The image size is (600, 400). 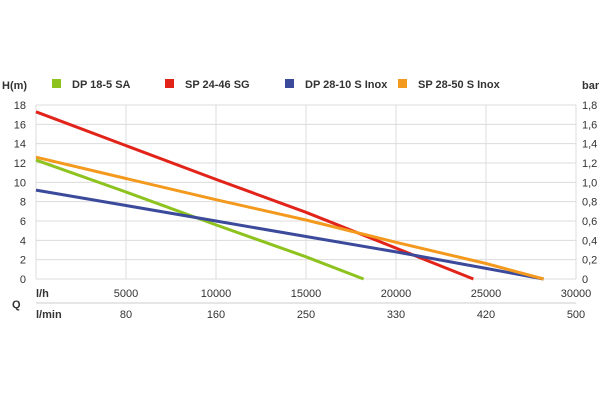 What do you see at coordinates (42, 294) in the screenshot?
I see `x-unit-lh: l/h` at bounding box center [42, 294].